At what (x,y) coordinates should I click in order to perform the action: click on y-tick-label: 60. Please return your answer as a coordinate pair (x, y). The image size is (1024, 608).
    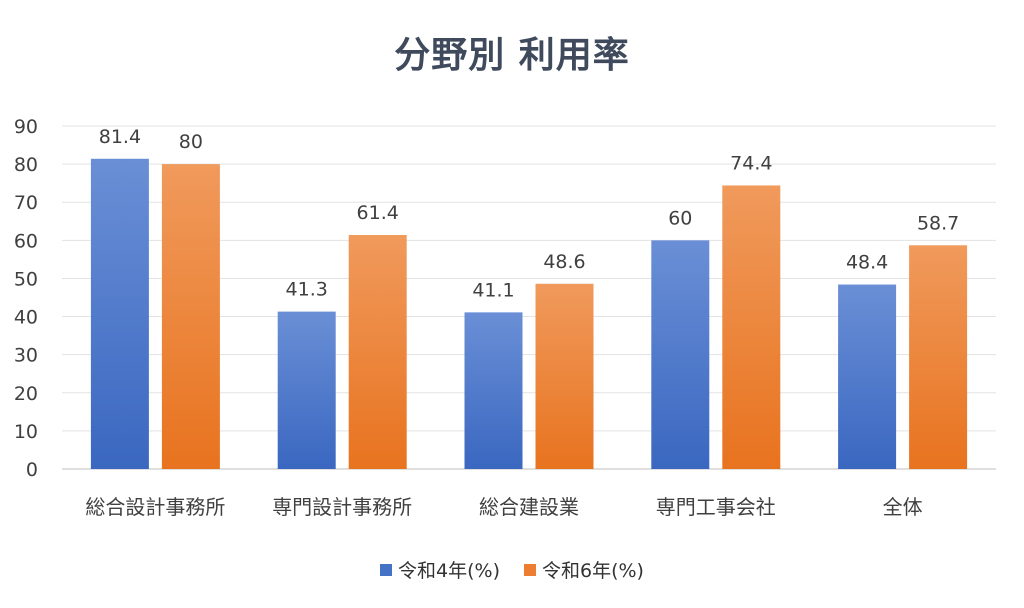
    Looking at the image, I should click on (26, 241).